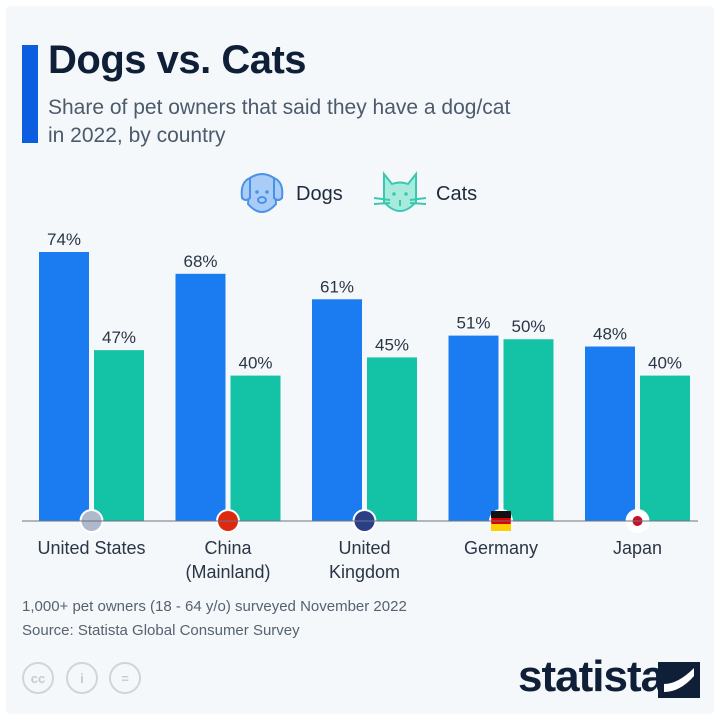 This screenshot has width=720, height=720. Describe the element at coordinates (400, 191) in the screenshot. I see `cat-icon` at that location.